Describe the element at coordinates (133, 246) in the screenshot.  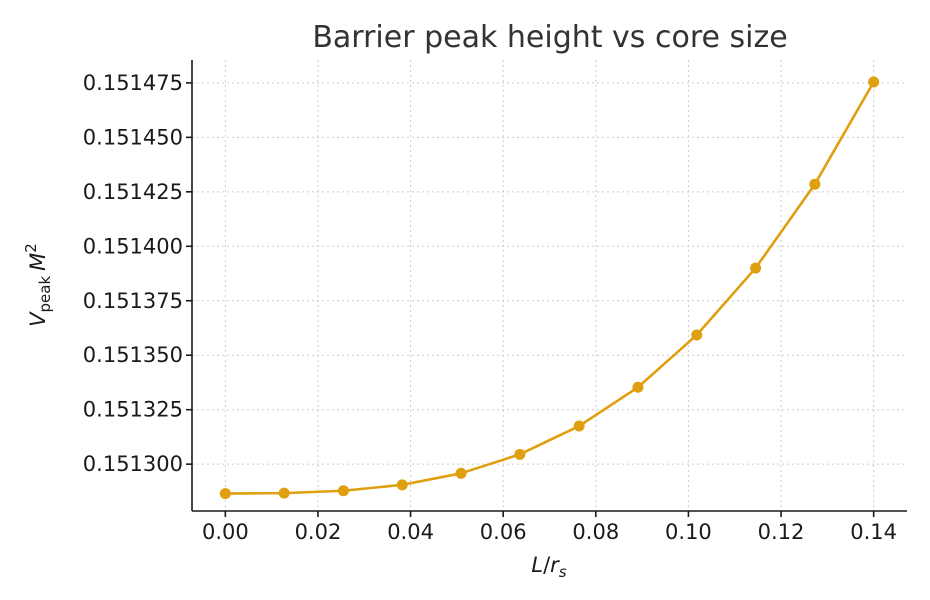
I see `y-tick-label: 0.151400` at that location.